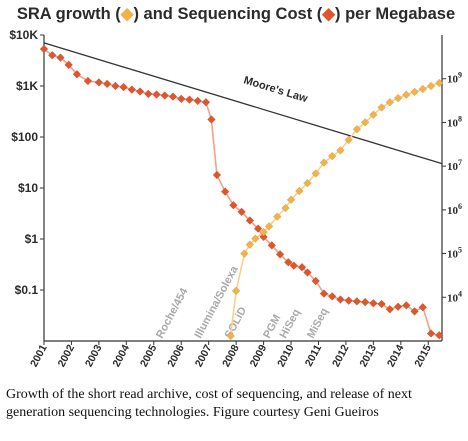 Image resolution: width=468 pixels, height=441 pixels. What do you see at coordinates (121, 356) in the screenshot?
I see `x-axis-tick-label: 2004` at bounding box center [121, 356].